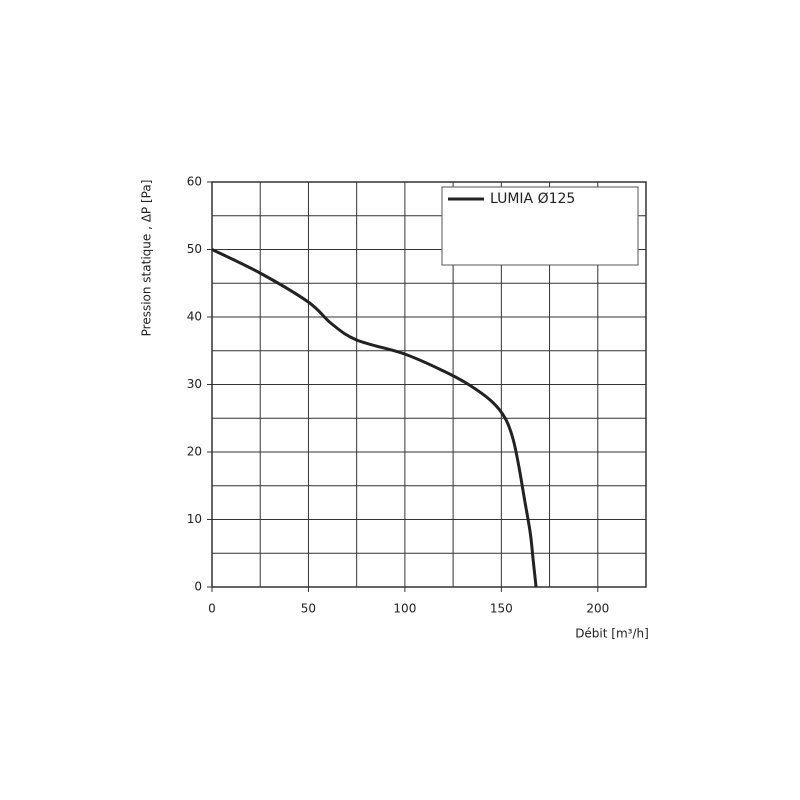 The image size is (800, 800). I want to click on y-tick-label: 40, so click(194, 317).